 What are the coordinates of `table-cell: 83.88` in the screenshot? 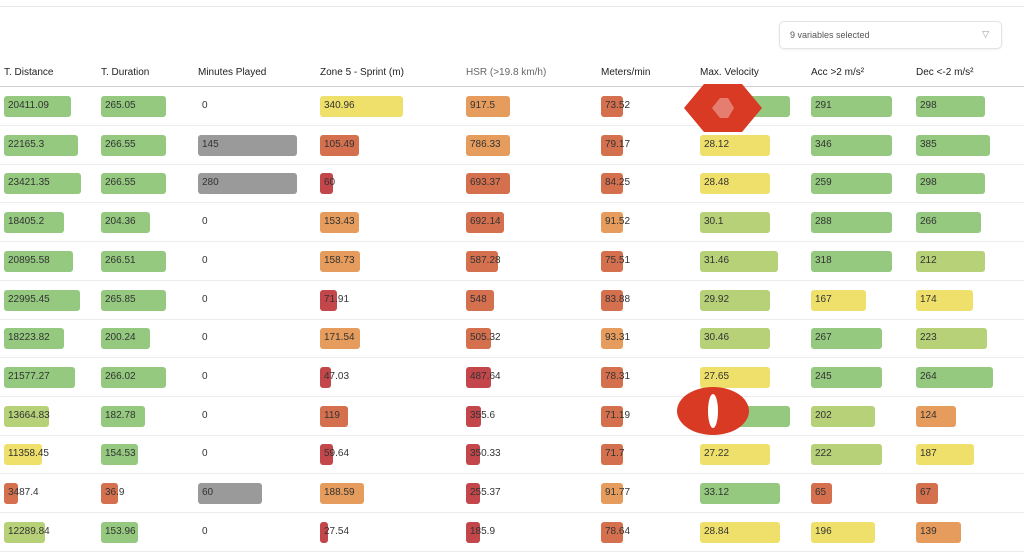 It's located at (632, 300).